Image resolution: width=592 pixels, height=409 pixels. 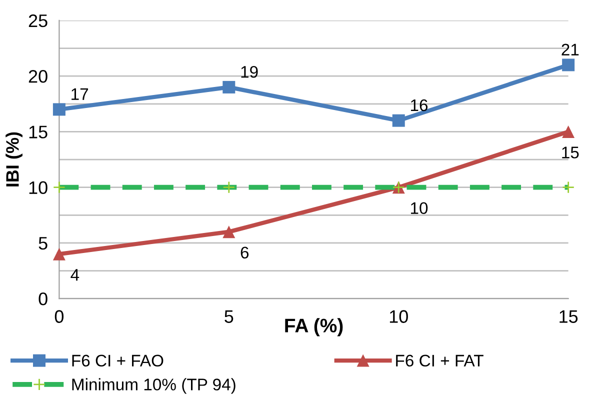 What do you see at coordinates (229, 316) in the screenshot?
I see `x-tick-label: 5` at bounding box center [229, 316].